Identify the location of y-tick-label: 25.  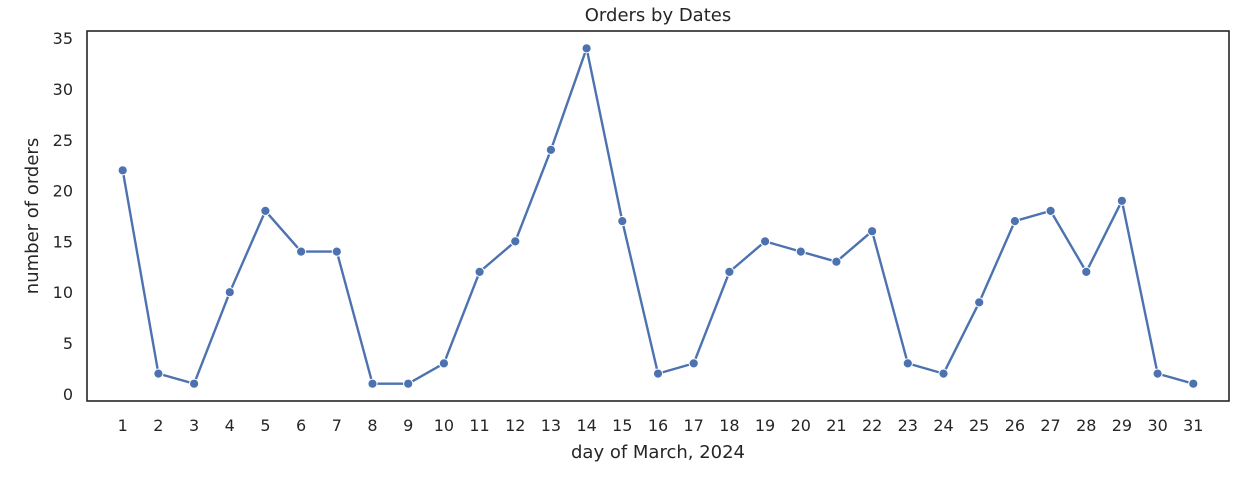
(63, 140).